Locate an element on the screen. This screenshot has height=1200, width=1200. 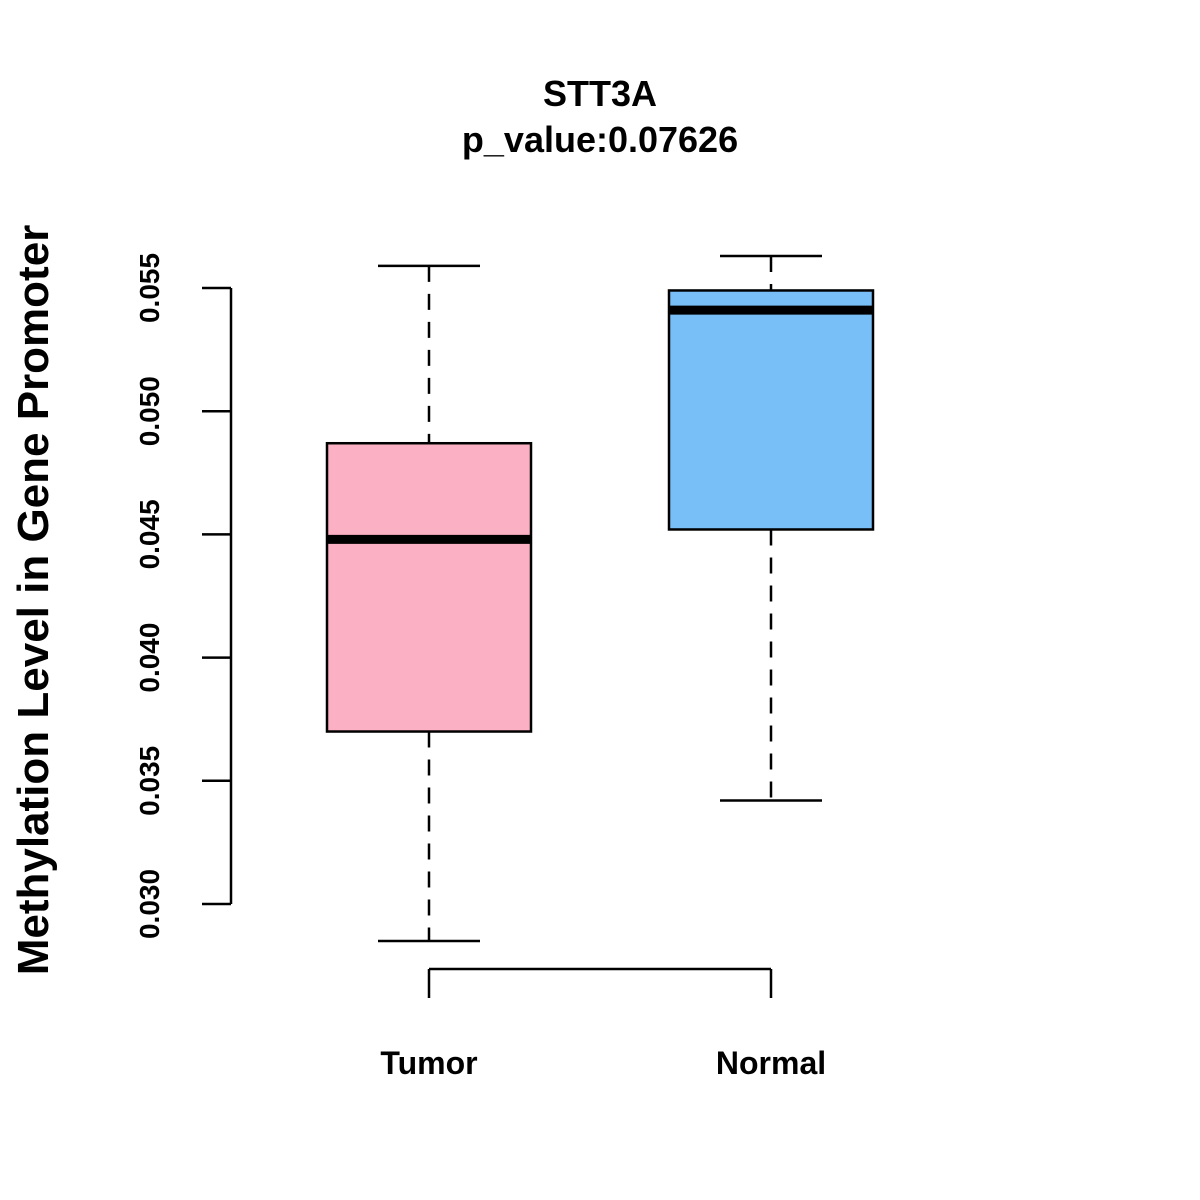
y-axis-label: Methylation Level in Gene Promoter is located at coordinates (33, 600).